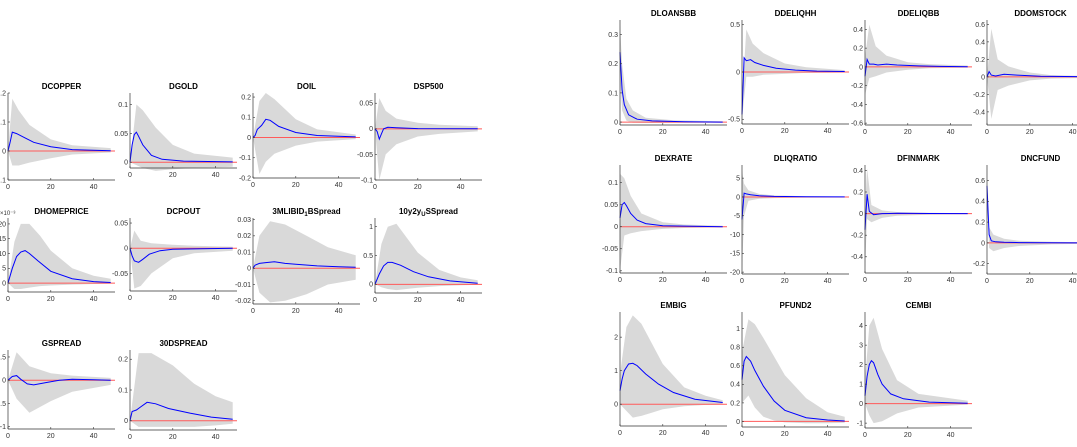 Image resolution: width=1077 pixels, height=447 pixels. I want to click on y-tick-label: 0.03, so click(244, 220).